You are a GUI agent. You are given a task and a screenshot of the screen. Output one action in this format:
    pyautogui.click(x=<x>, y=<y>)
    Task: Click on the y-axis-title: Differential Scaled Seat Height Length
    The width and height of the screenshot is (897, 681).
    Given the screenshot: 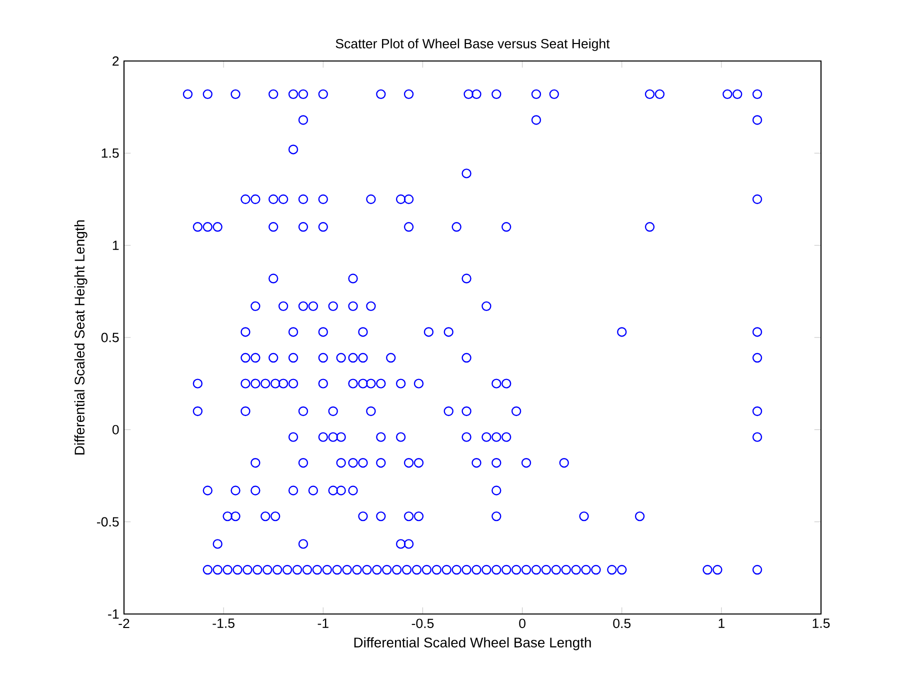 What is the action you would take?
    pyautogui.click(x=81, y=337)
    